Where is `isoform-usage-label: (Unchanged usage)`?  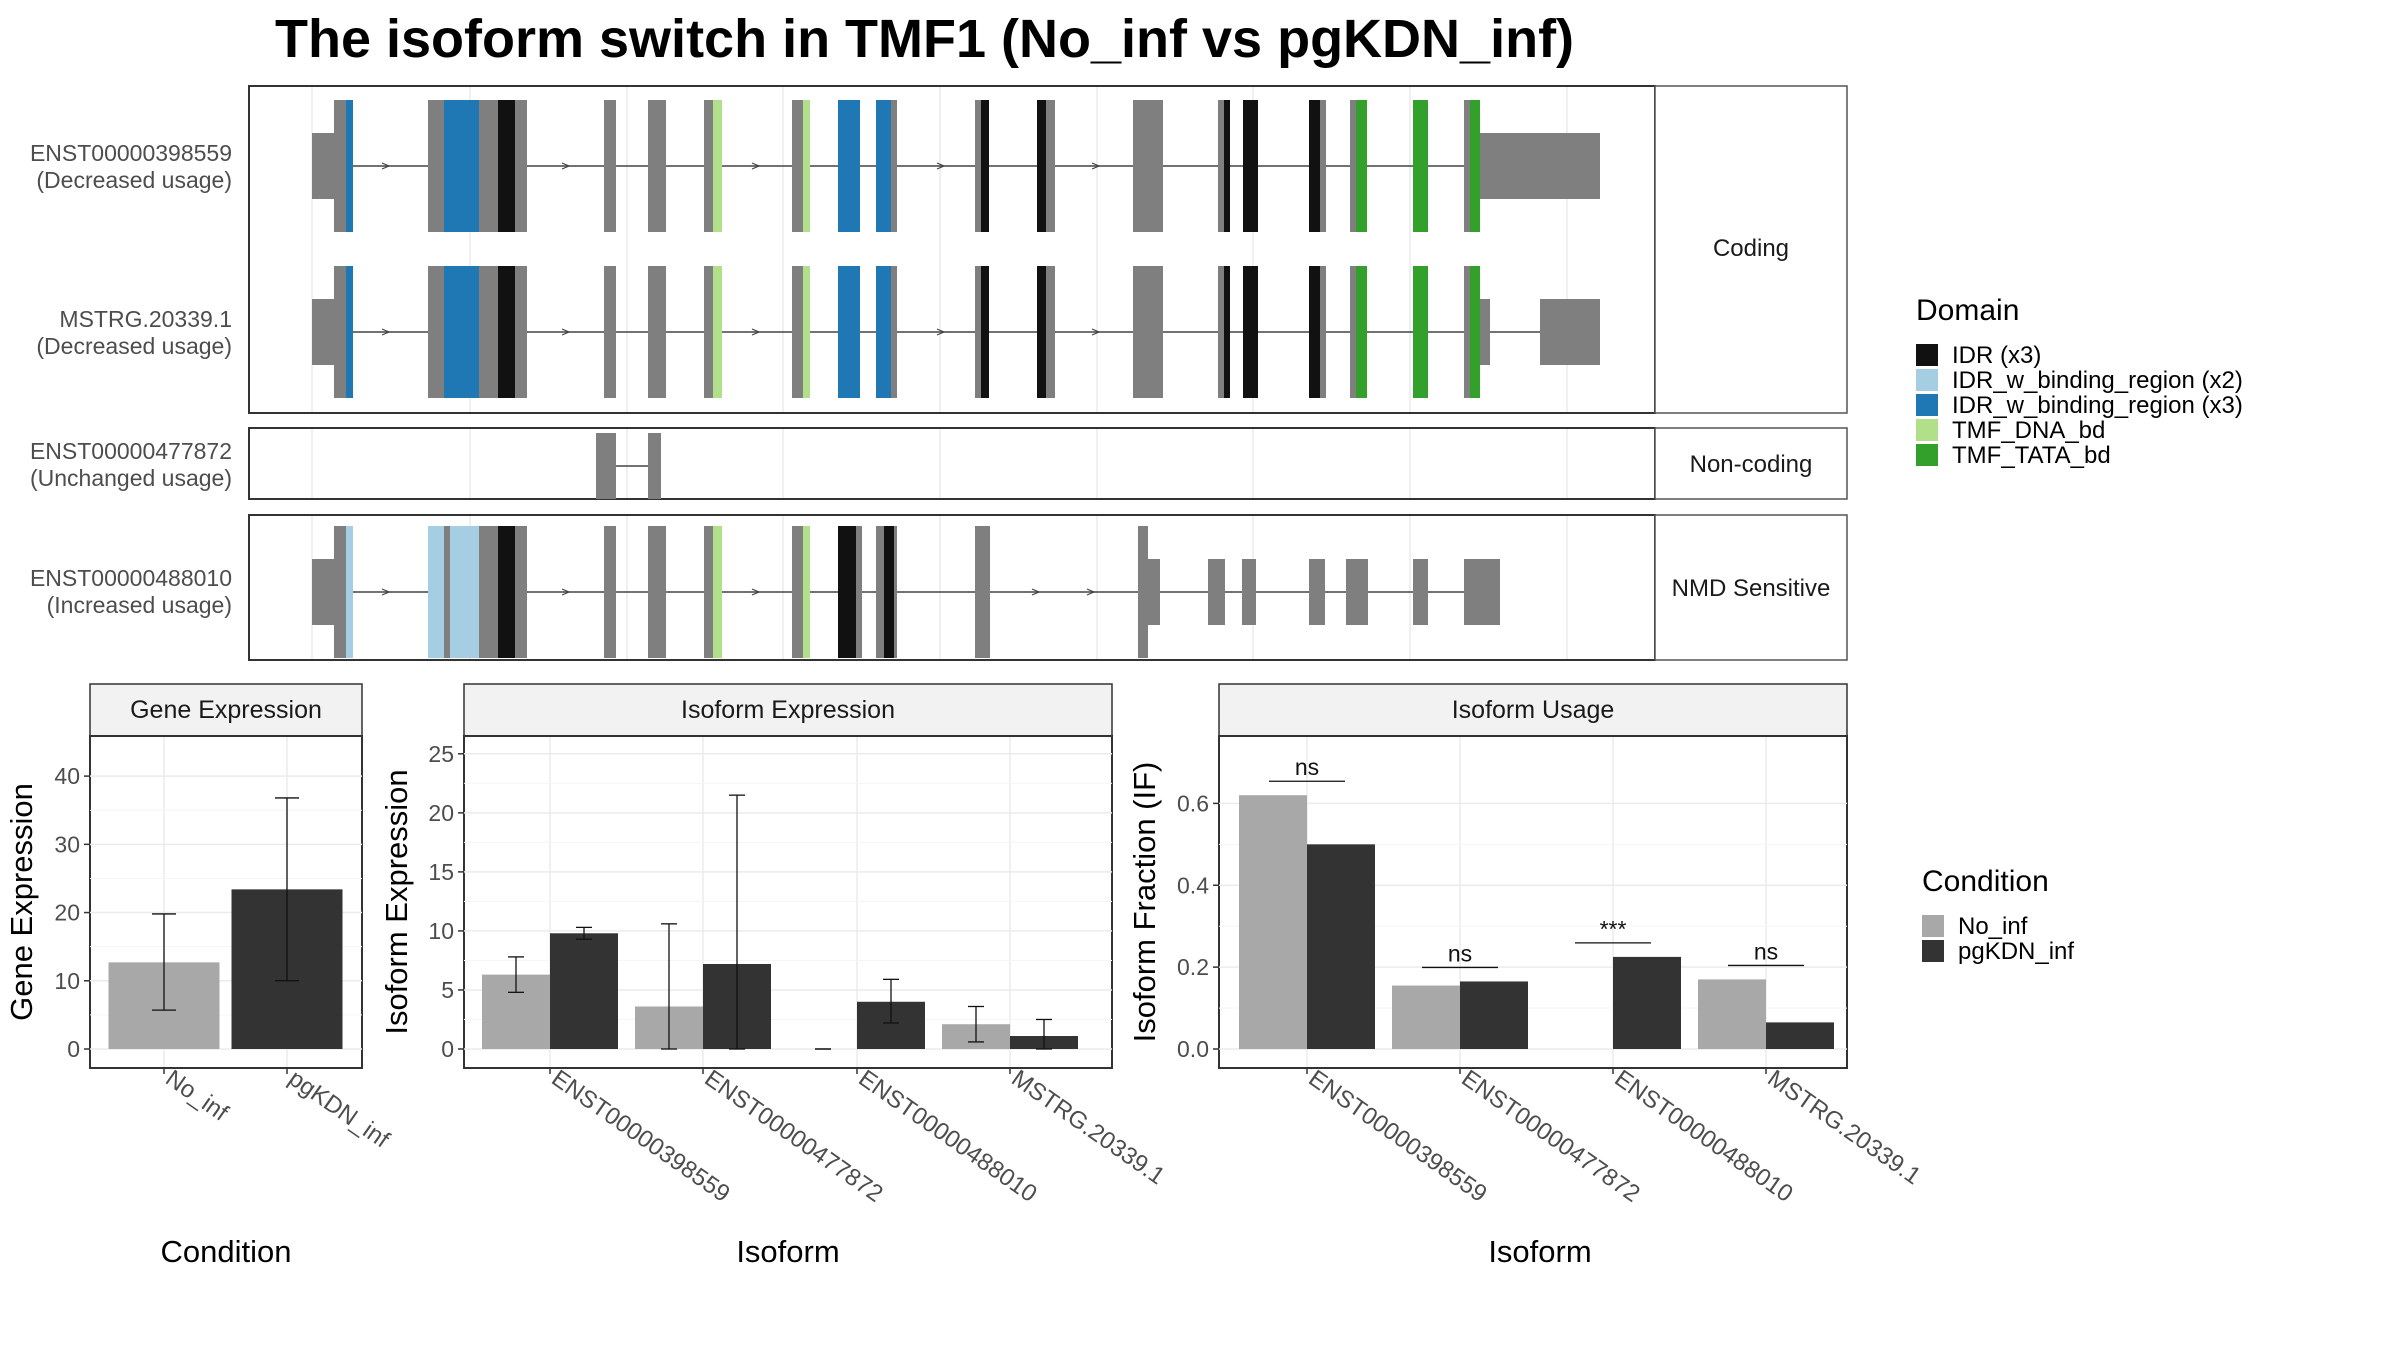 isoform-usage-label: (Unchanged usage) is located at coordinates (131, 478).